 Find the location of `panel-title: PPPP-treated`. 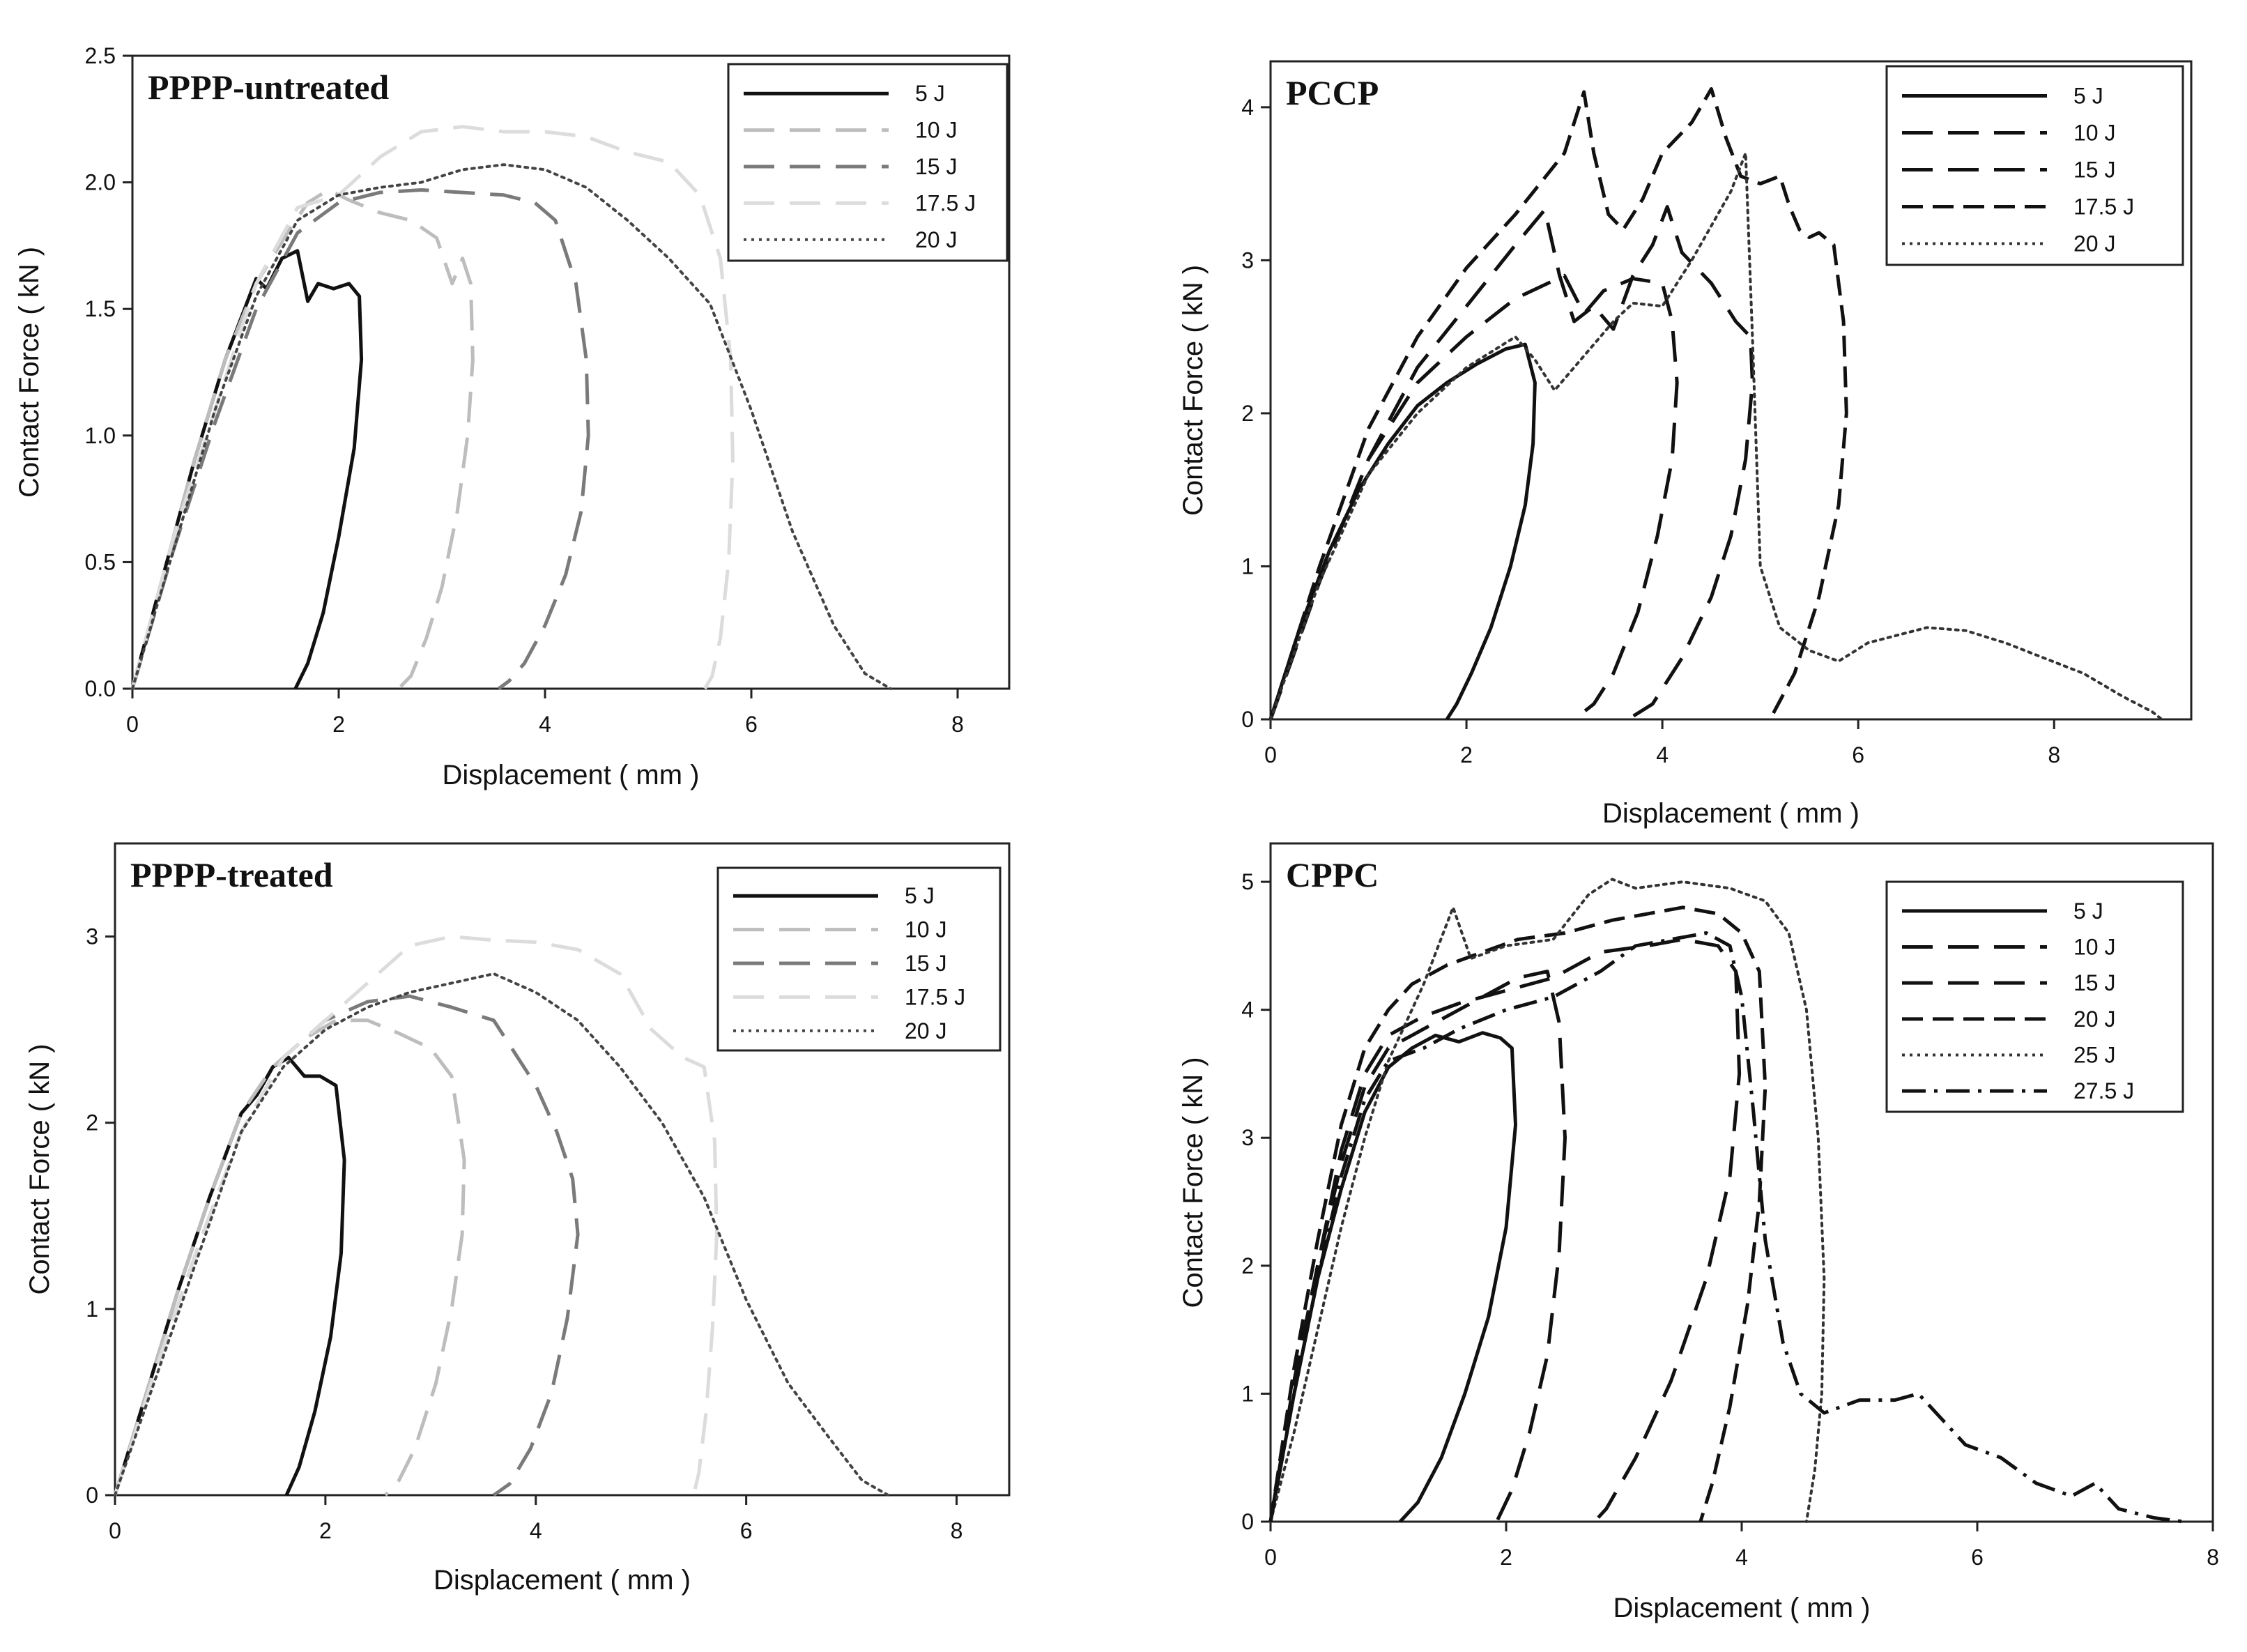

panel-title: PPPP-treated is located at coordinates (232, 874).